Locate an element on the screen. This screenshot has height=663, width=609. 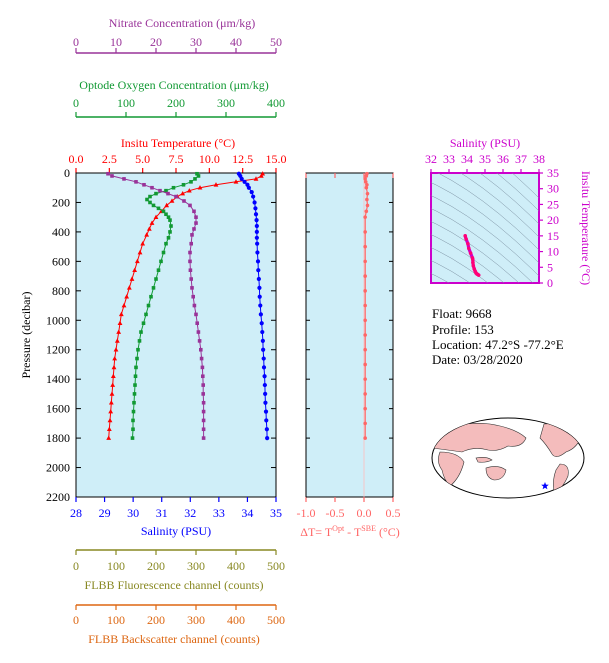
backscatter-axis-label: FLBB Backscatter channel (counts) is located at coordinates (174, 639).